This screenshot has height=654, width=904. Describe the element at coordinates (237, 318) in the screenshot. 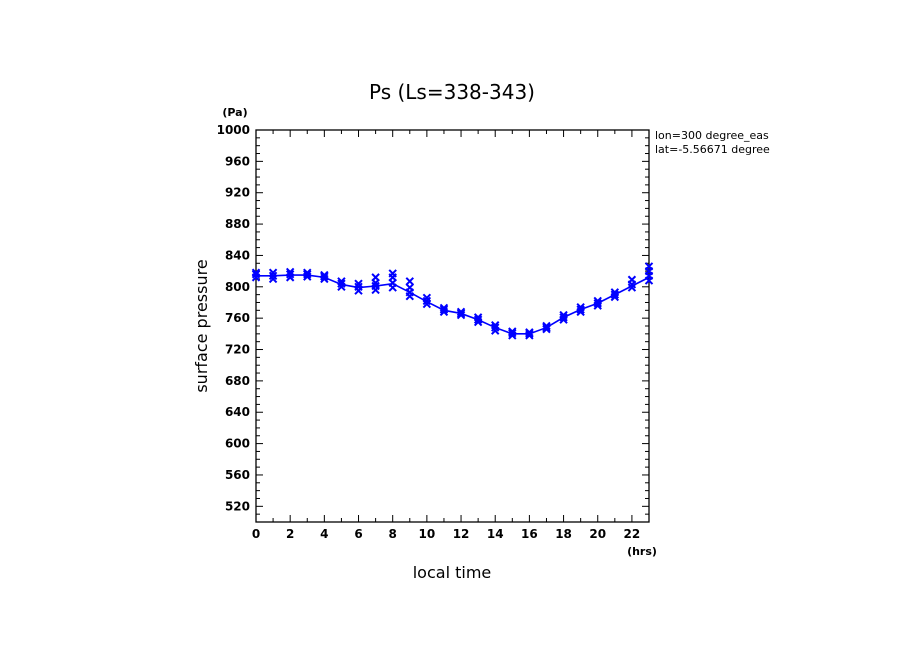

I see `y-tick-label: 760` at that location.